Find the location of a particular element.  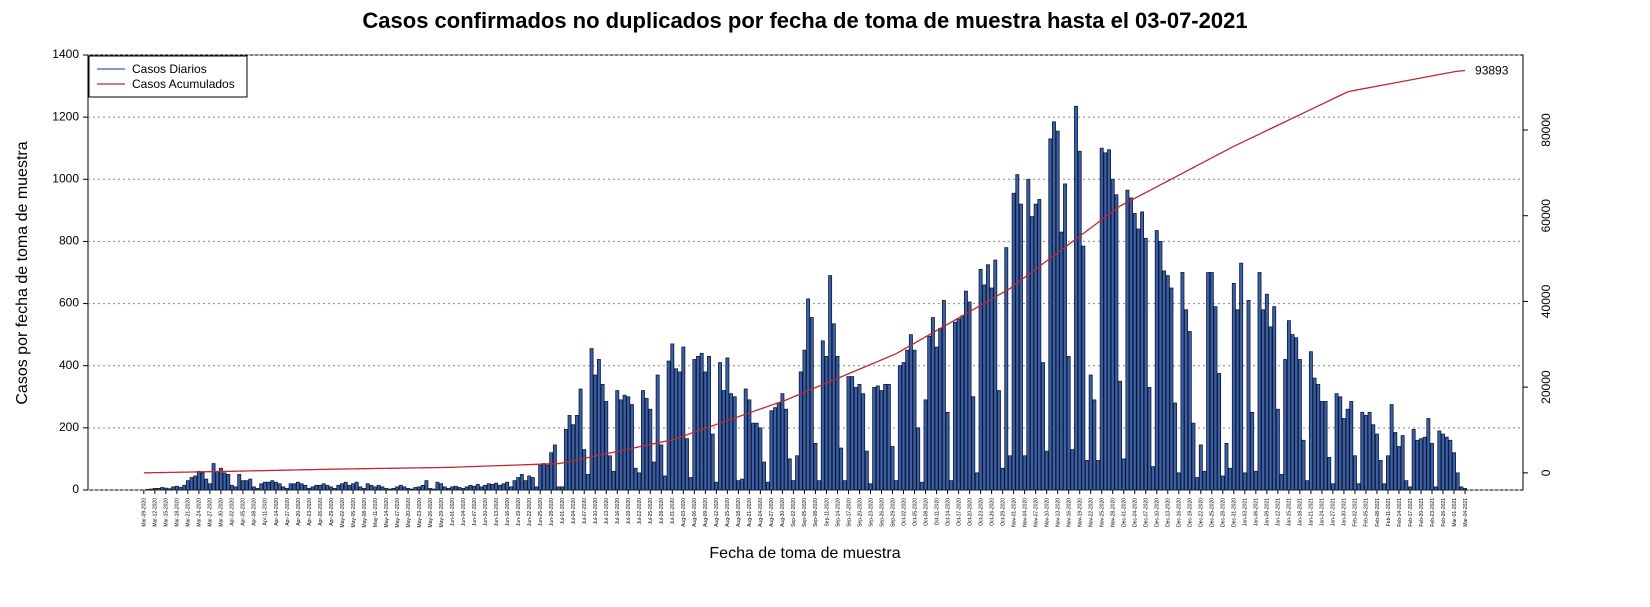

x-tick-label: Jan-03-2021 is located at coordinates (1246, 512).